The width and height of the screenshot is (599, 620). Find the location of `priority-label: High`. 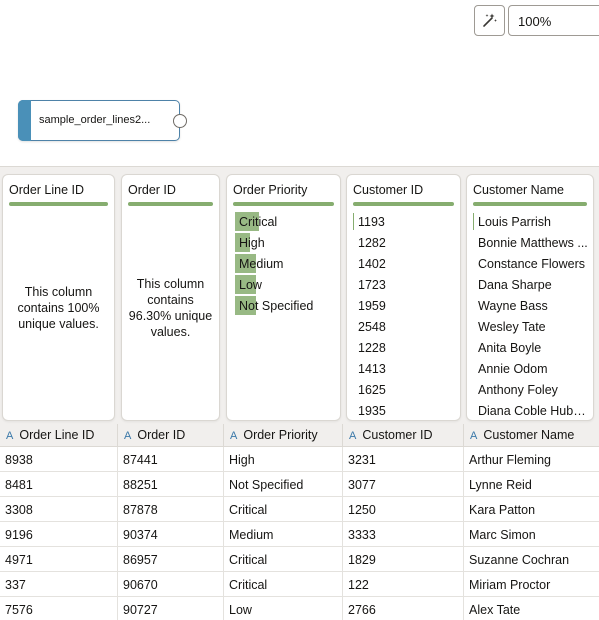

priority-label: High is located at coordinates (252, 243).